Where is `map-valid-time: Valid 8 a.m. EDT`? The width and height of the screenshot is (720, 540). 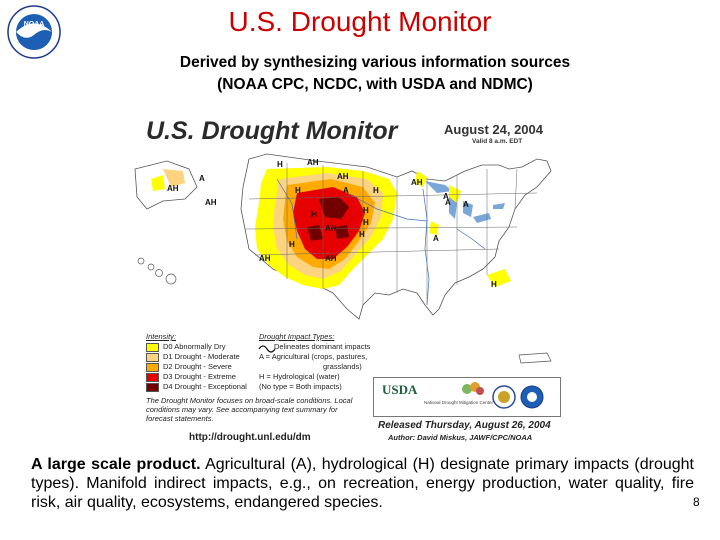
map-valid-time: Valid 8 a.m. EDT is located at coordinates (497, 141).